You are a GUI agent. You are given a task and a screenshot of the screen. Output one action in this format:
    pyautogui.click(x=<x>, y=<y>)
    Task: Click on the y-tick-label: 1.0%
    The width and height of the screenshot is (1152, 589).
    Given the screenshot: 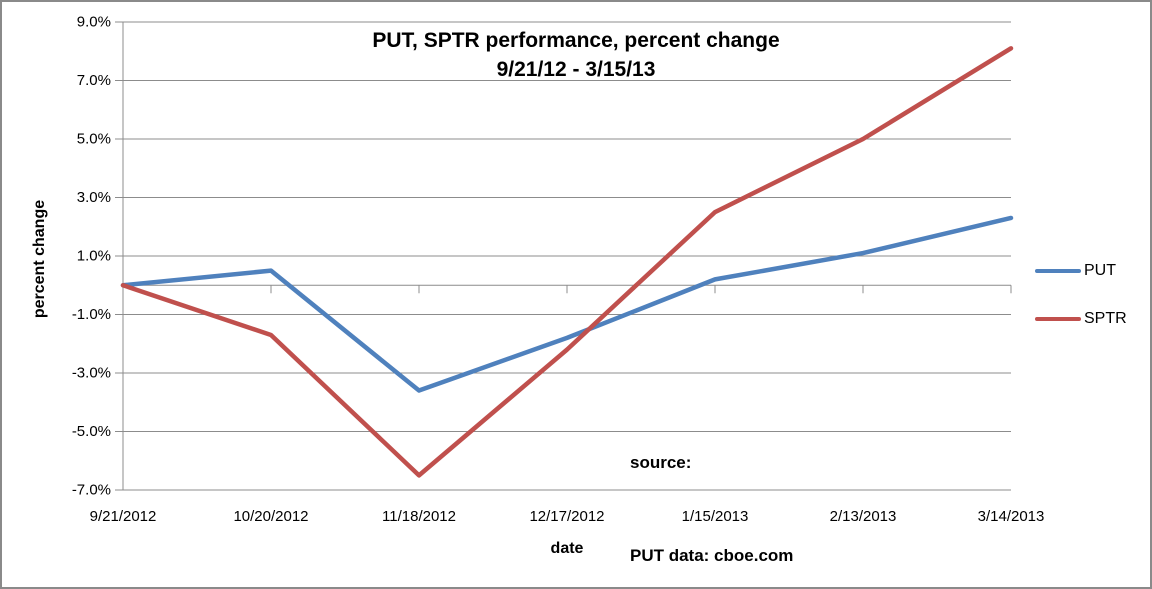 What is the action you would take?
    pyautogui.click(x=94, y=256)
    